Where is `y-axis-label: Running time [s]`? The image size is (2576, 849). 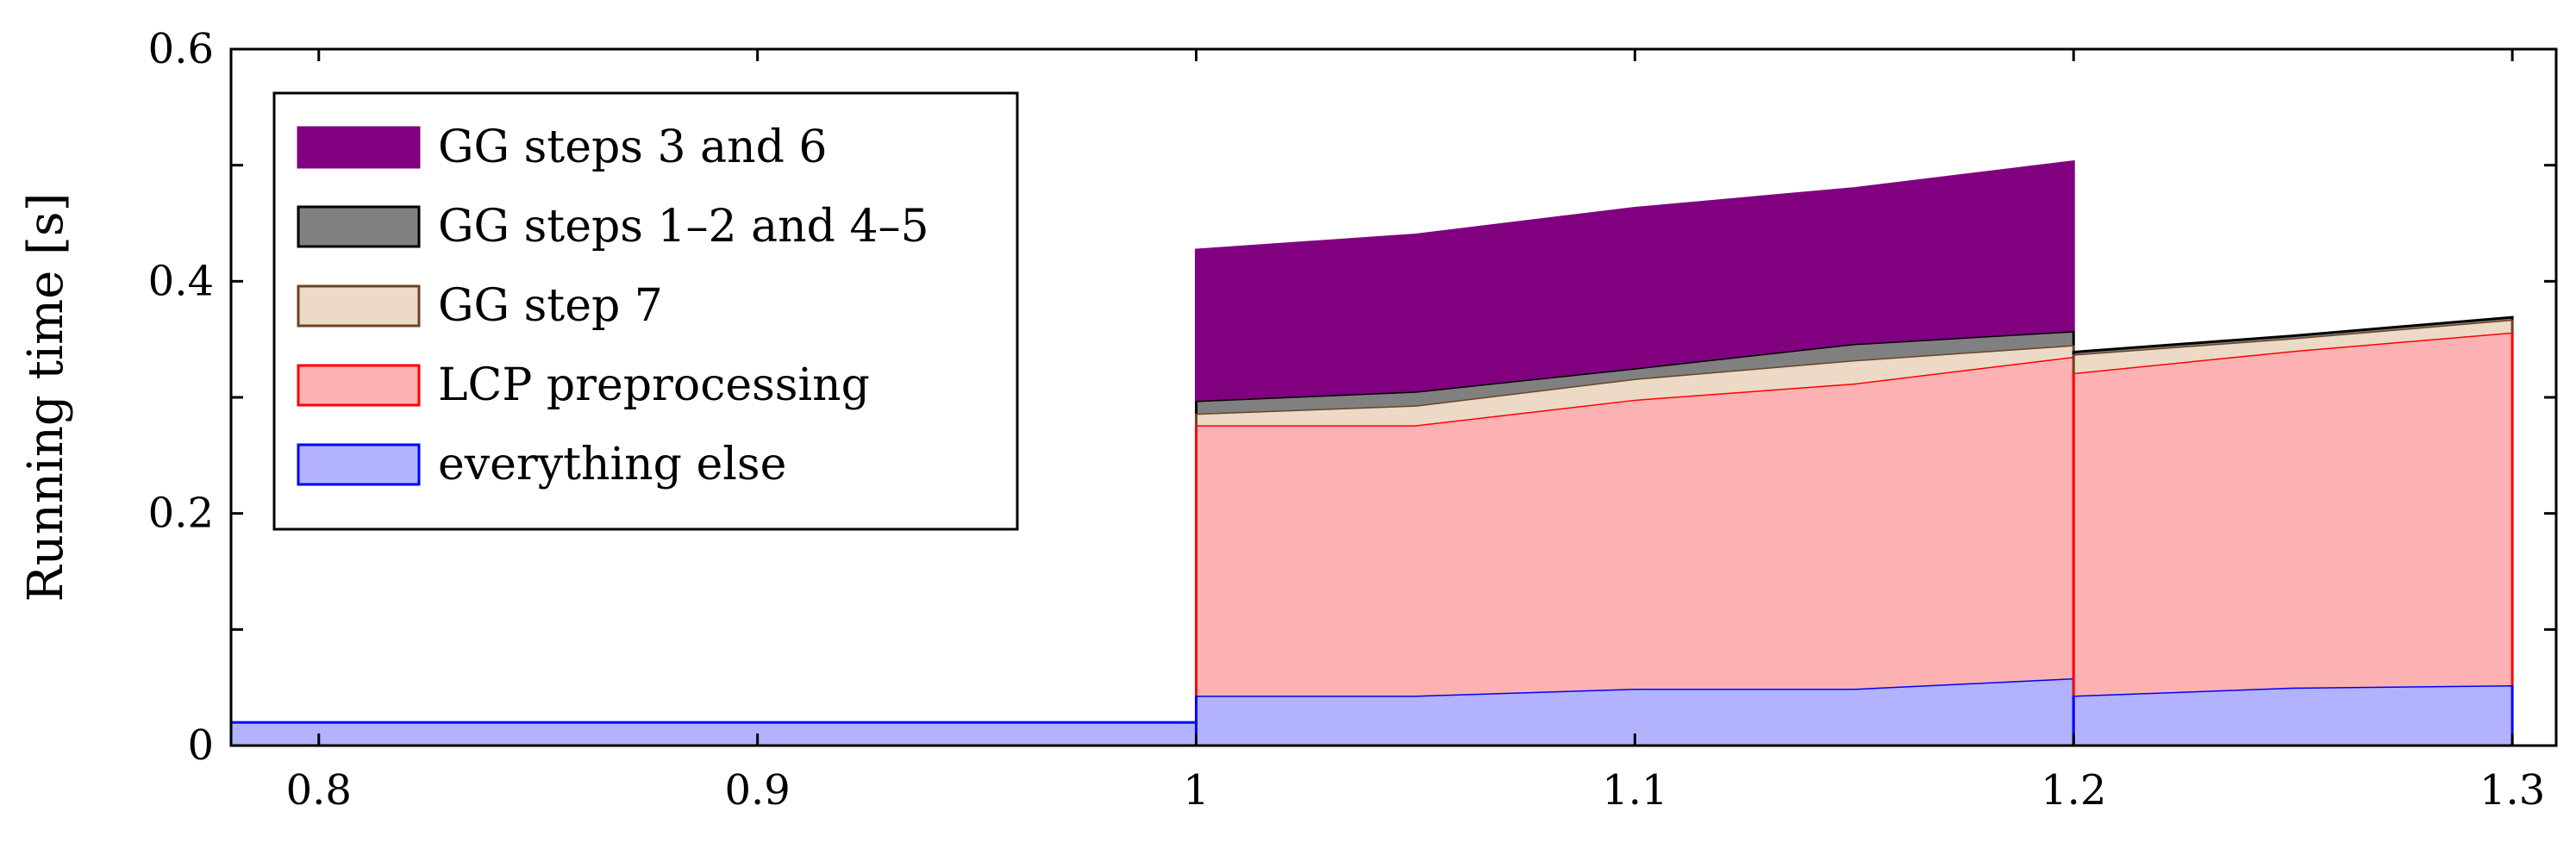
y-axis-label: Running time [s] is located at coordinates (46, 397).